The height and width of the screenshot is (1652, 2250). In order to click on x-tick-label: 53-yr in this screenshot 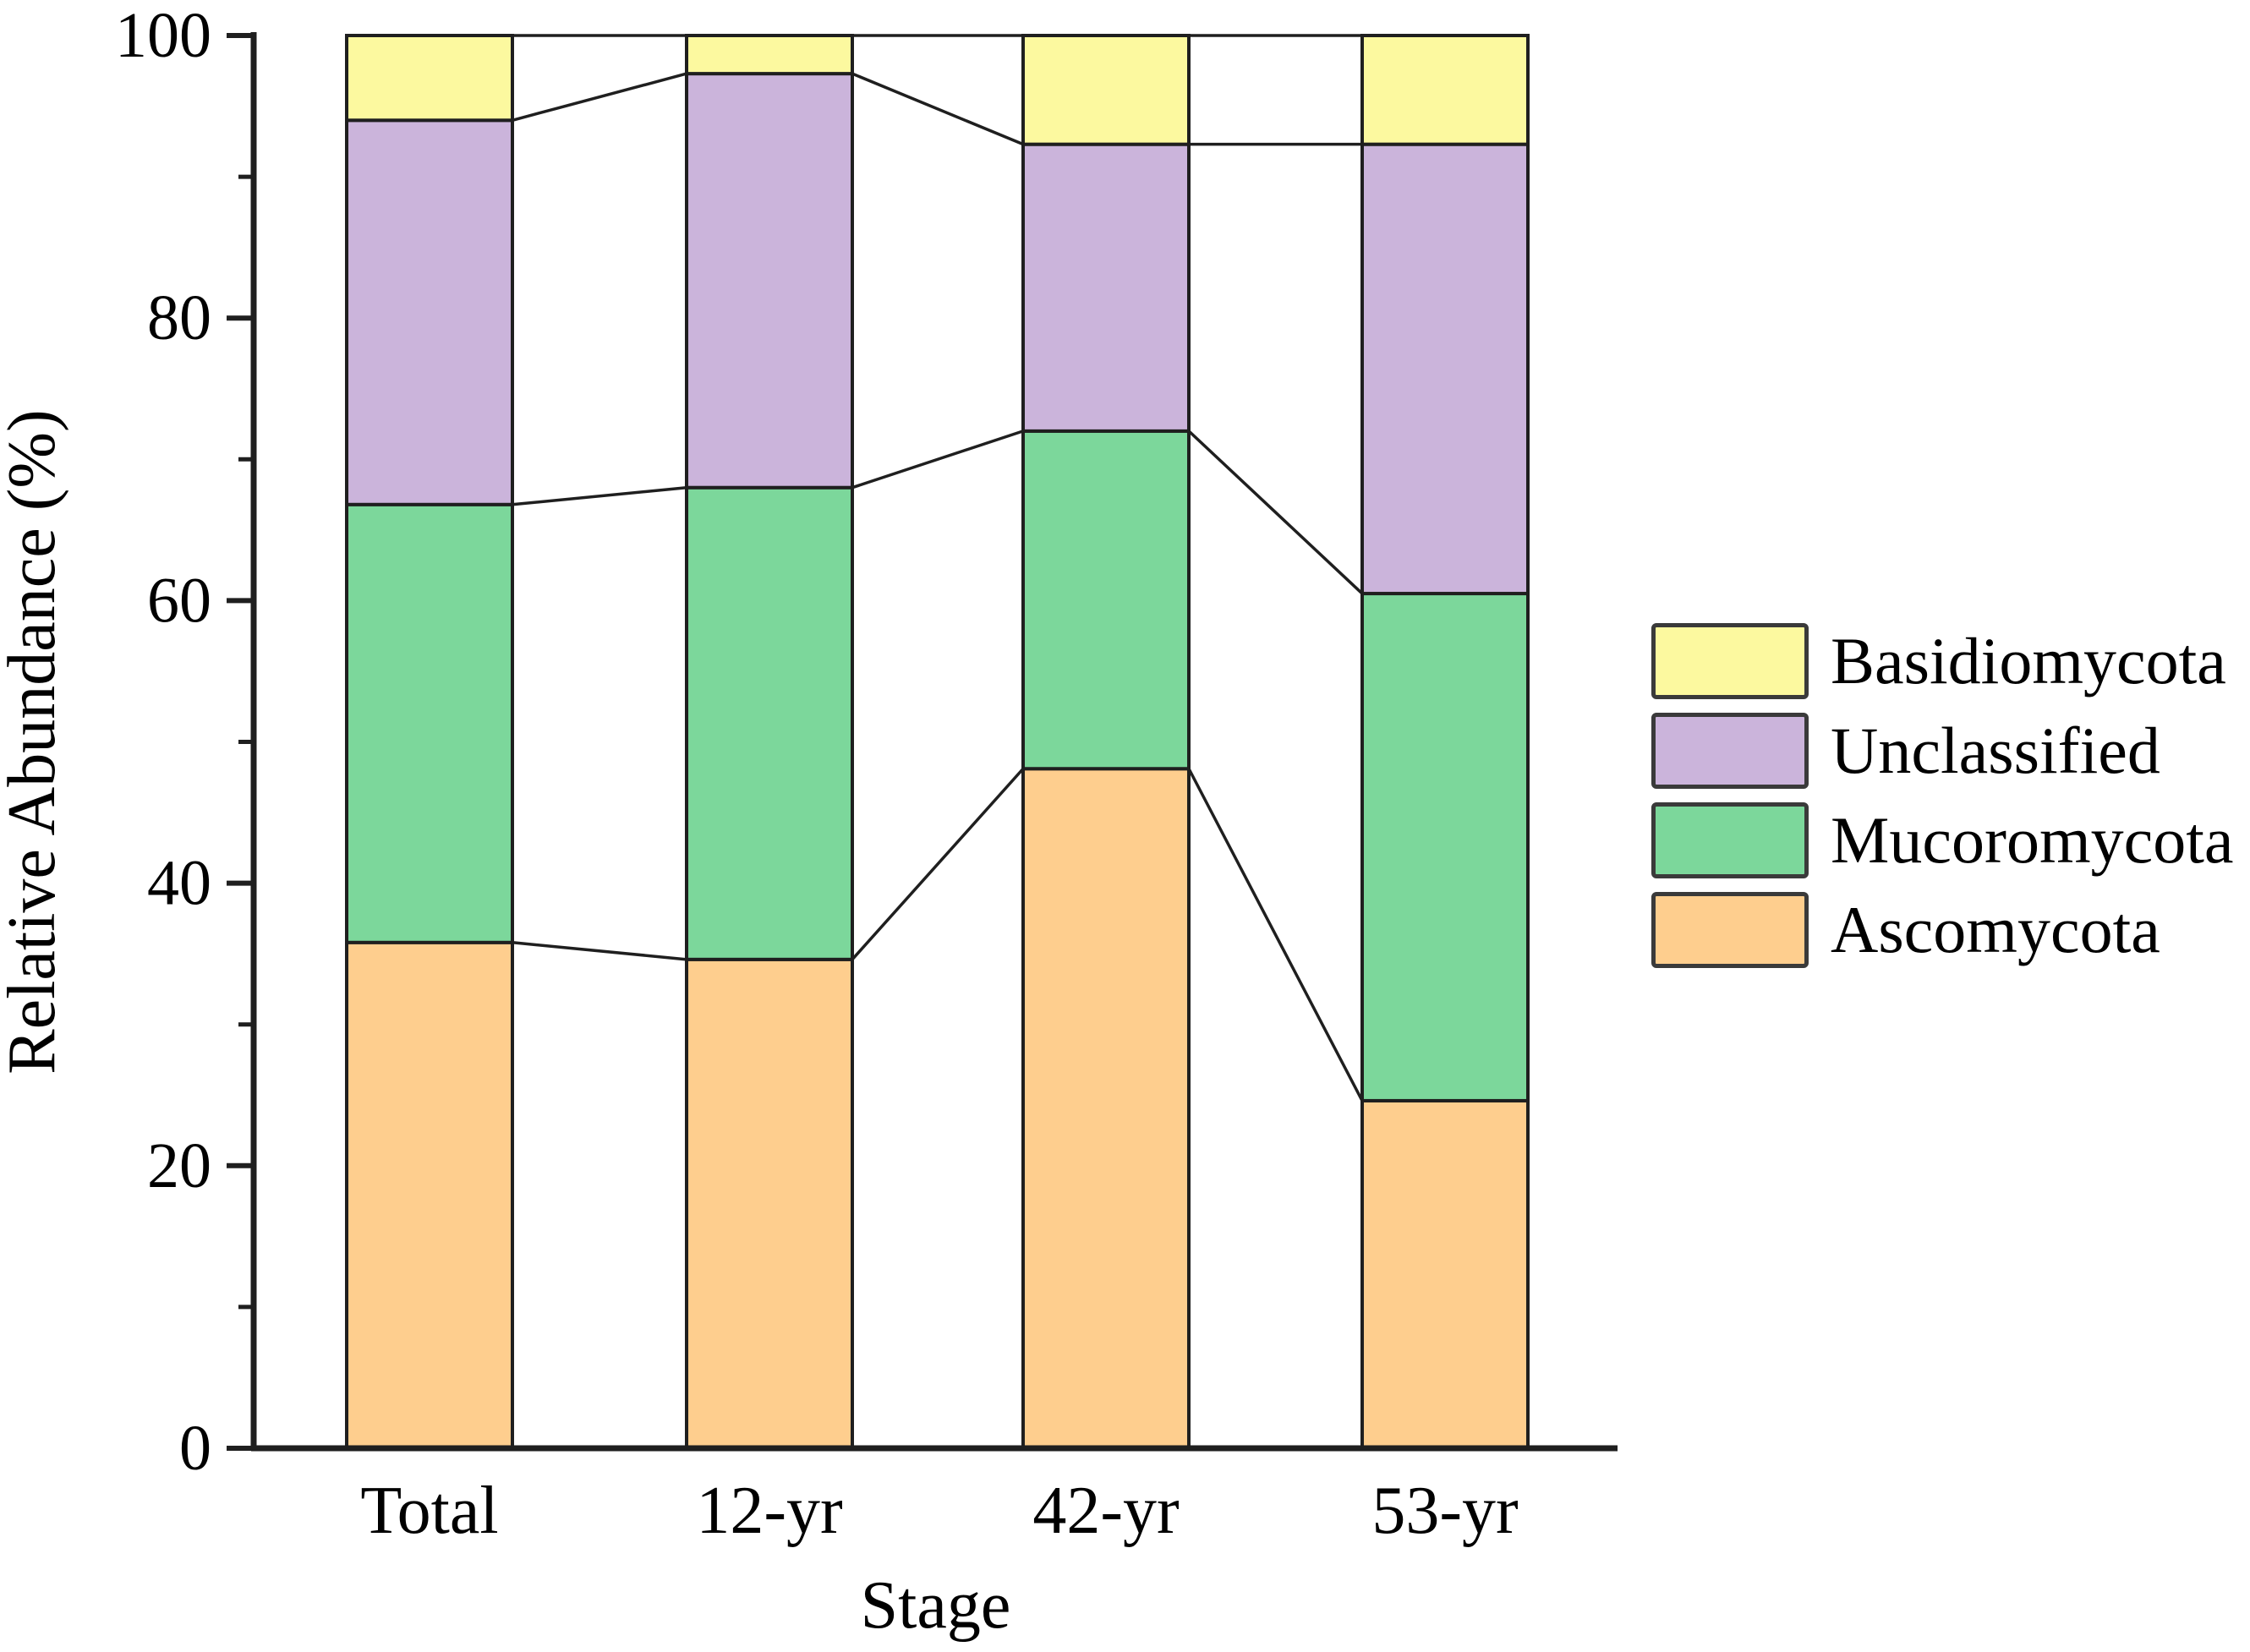, I will do `click(1445, 1511)`.